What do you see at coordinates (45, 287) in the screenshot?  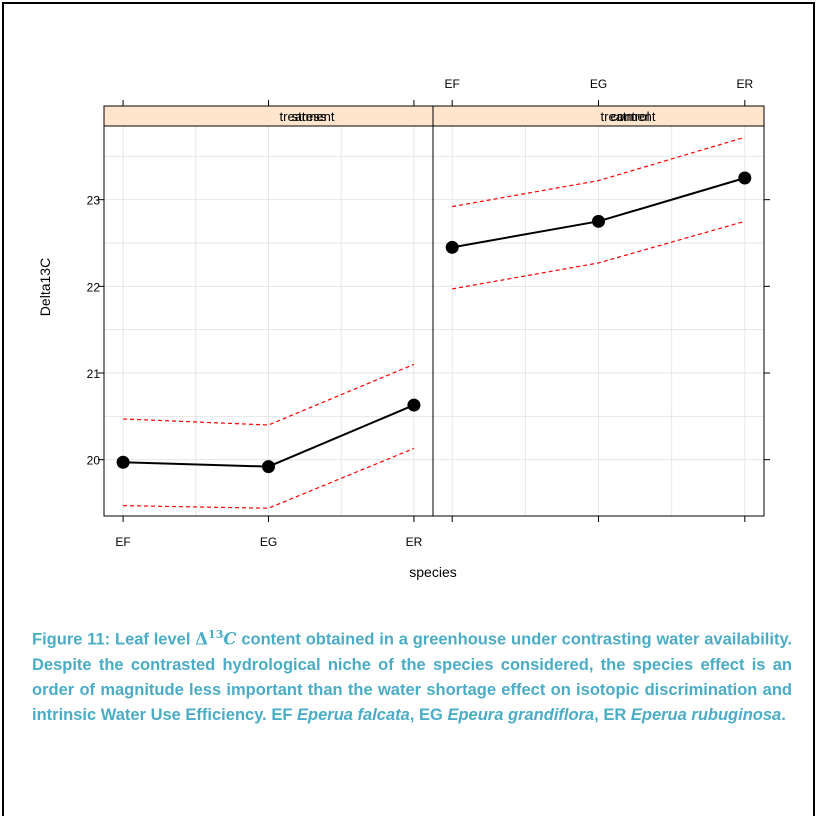 I see `y-axis-title: Delta13C` at bounding box center [45, 287].